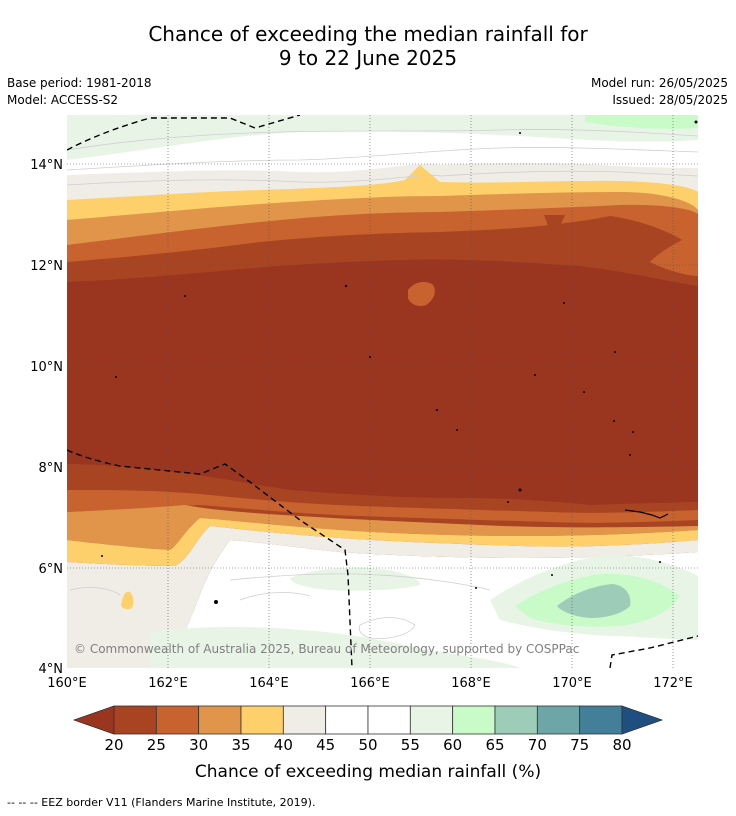 The image size is (736, 816). What do you see at coordinates (368, 58) in the screenshot?
I see `title-line-2: 9 to 22 June 2025` at bounding box center [368, 58].